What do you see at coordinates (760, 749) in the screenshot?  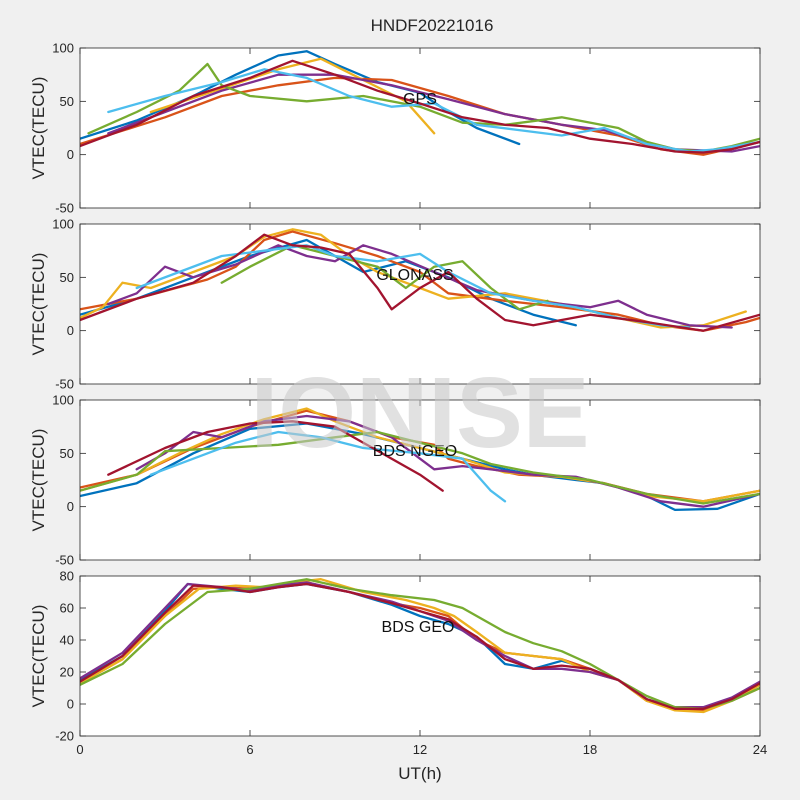 I see `x-tick-label: 24` at bounding box center [760, 749].